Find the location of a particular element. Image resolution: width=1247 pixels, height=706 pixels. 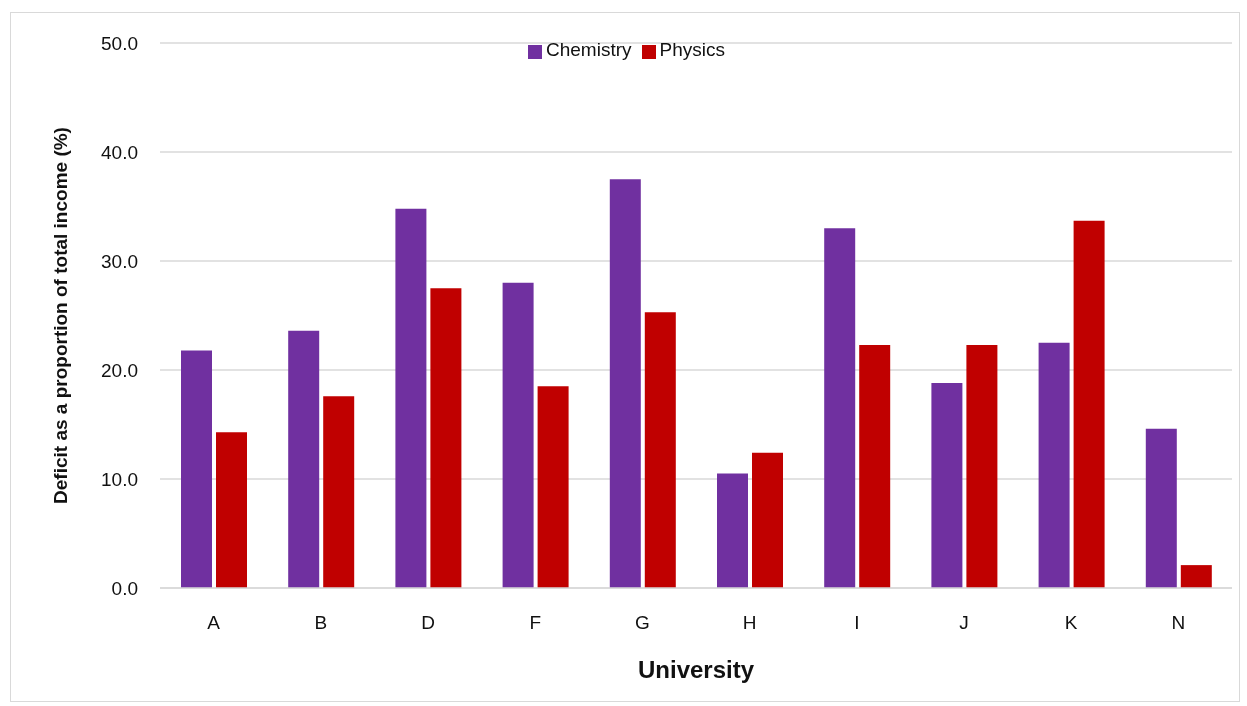

x-tick-label: B is located at coordinates (321, 623).